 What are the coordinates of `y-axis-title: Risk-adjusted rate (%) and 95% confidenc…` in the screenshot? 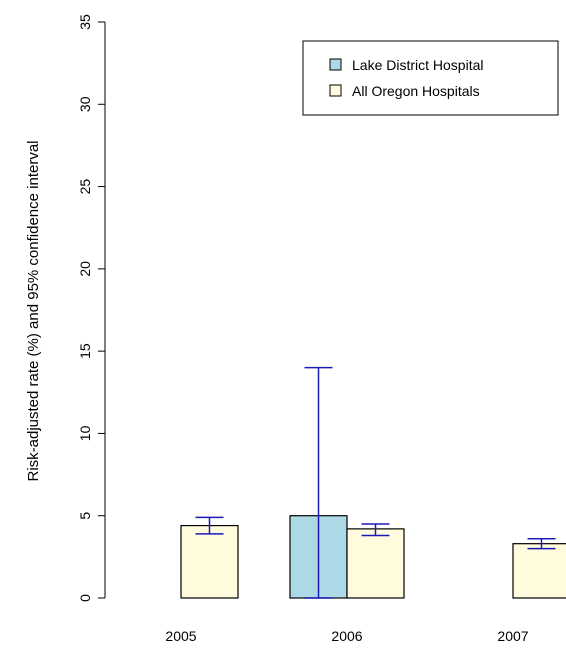 It's located at (33, 310).